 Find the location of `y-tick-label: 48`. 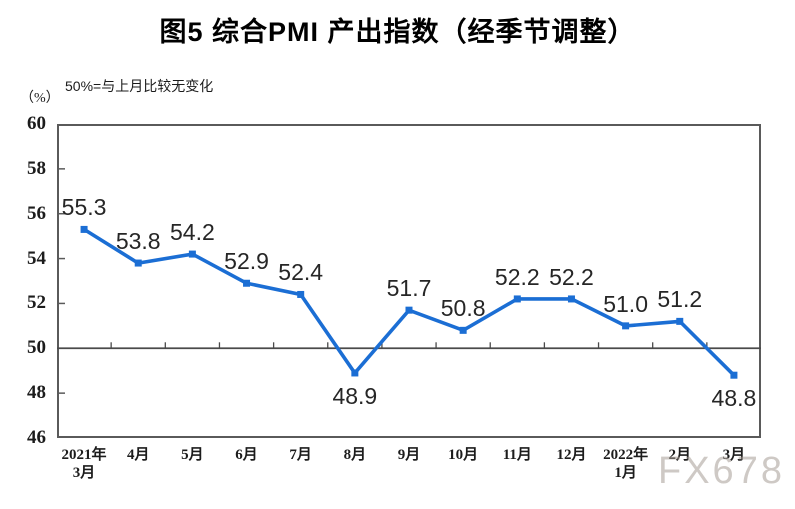

y-tick-label: 48 is located at coordinates (36, 393).